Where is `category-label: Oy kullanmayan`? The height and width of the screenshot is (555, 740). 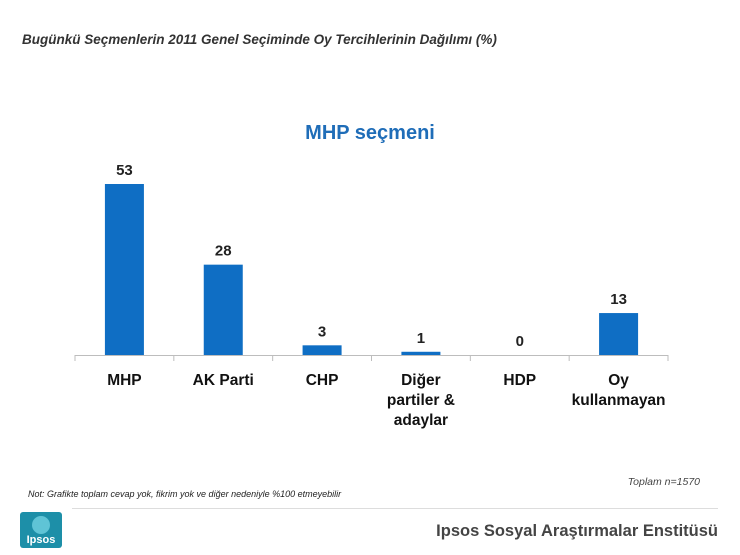
category-label: Oy kullanmayan is located at coordinates (619, 390).